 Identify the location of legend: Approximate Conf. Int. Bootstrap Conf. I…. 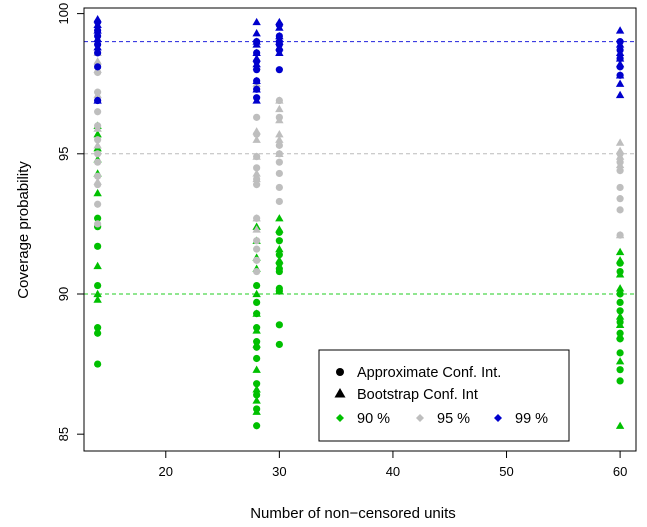
(444, 395).